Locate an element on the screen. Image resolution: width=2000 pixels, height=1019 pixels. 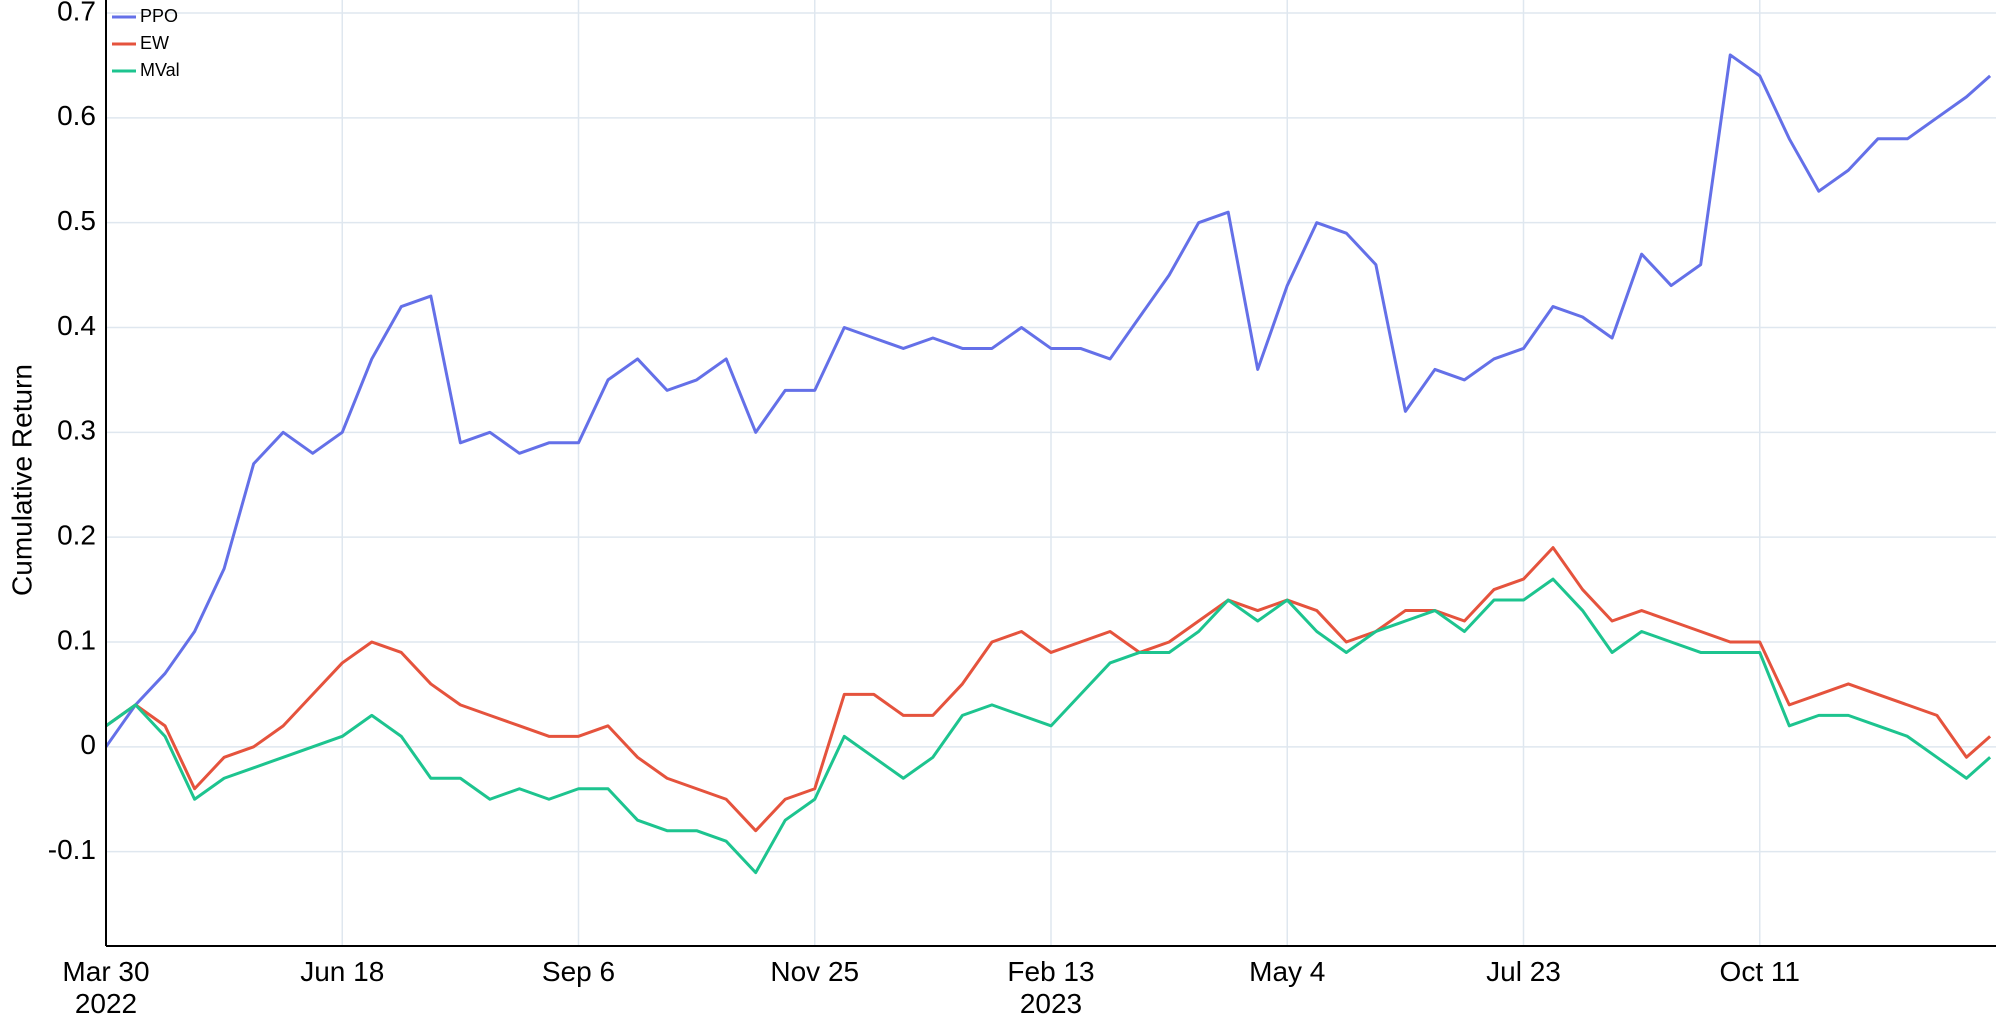
y-tick-label: 0.5 is located at coordinates (76, 220).